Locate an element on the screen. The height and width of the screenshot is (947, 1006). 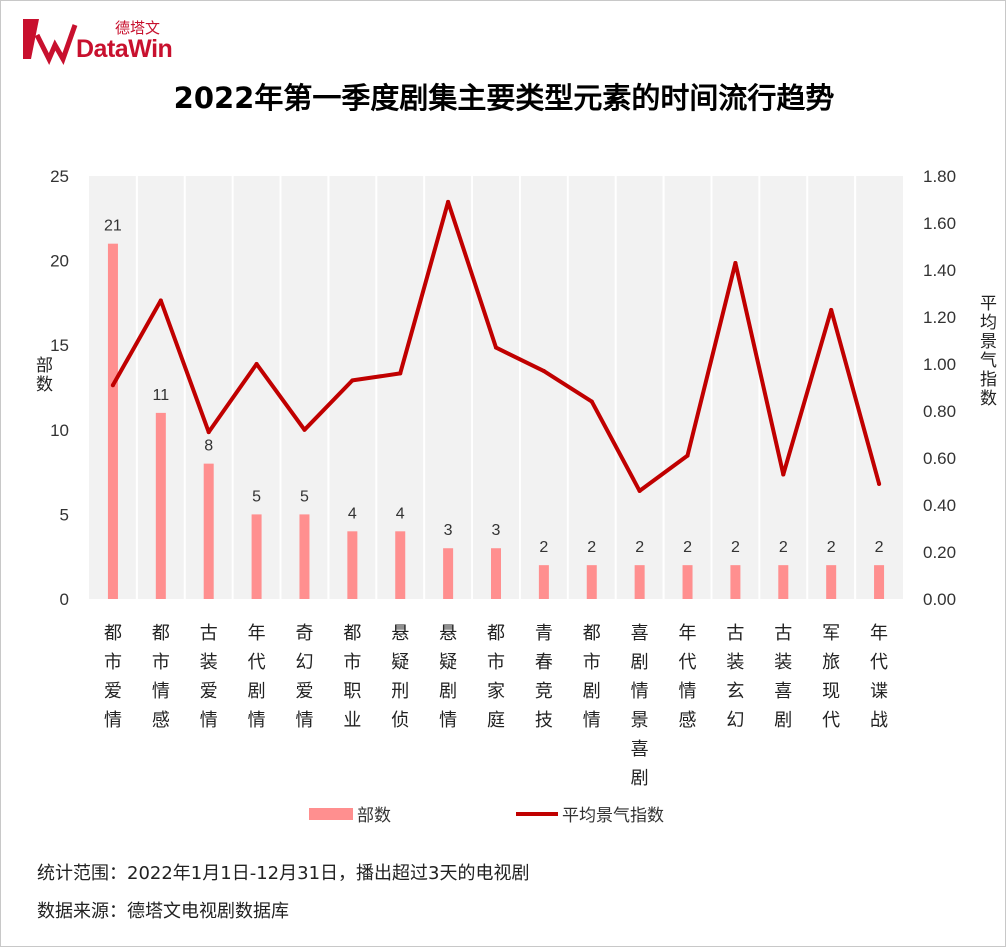
x-axis-category-label: 古装爱情 is located at coordinates (209, 677).